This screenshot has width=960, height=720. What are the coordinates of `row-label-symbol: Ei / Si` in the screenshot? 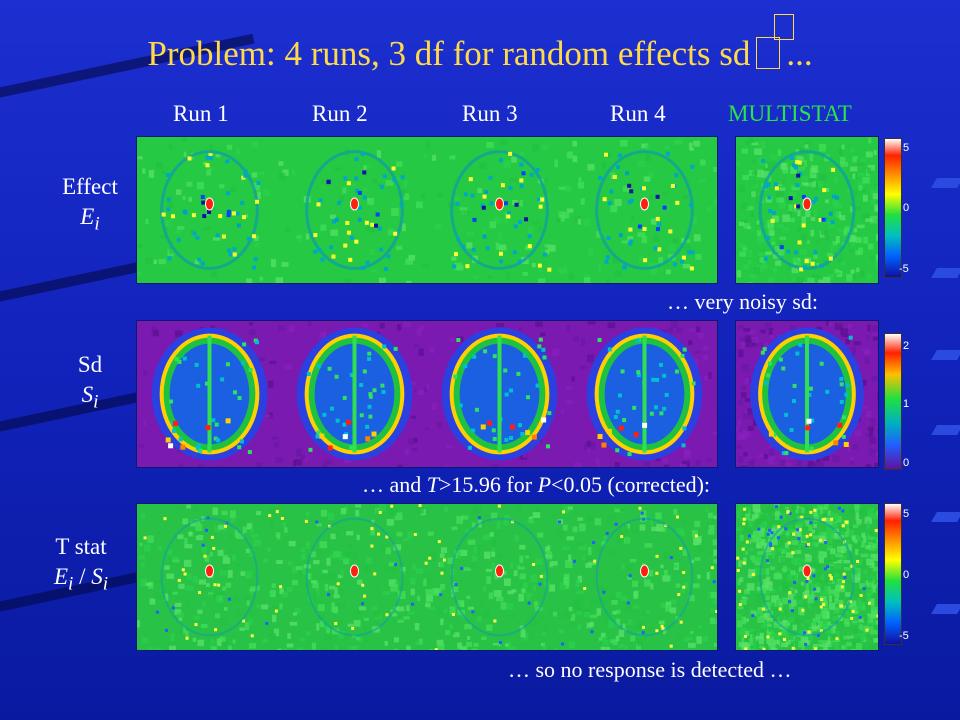 It's located at (81, 579).